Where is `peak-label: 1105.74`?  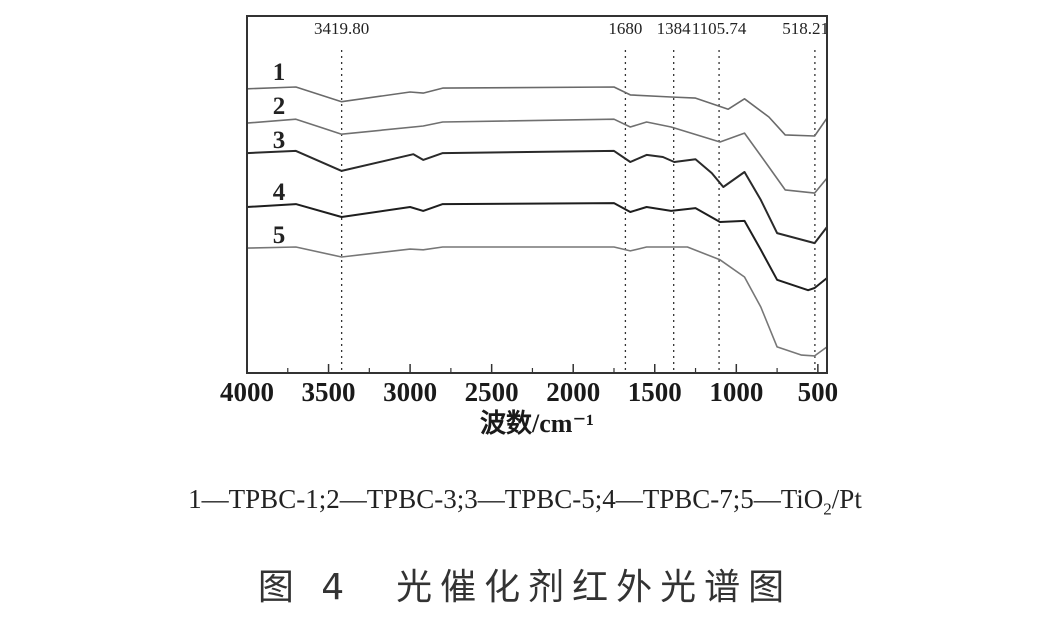
peak-label: 1105.74 is located at coordinates (719, 28).